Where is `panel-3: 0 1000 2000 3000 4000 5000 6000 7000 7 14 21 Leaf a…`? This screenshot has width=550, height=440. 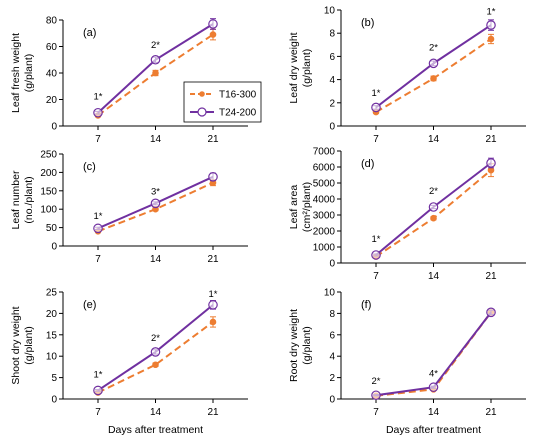 panel-3: 0 1000 2000 3000 4000 5000 6000 7000 7 14 21 Leaf a… is located at coordinates (407, 214).